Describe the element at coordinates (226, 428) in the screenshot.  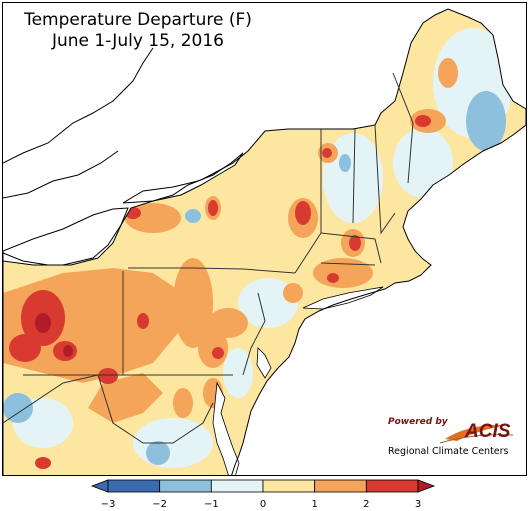
I see `chesapeake-bay` at that location.